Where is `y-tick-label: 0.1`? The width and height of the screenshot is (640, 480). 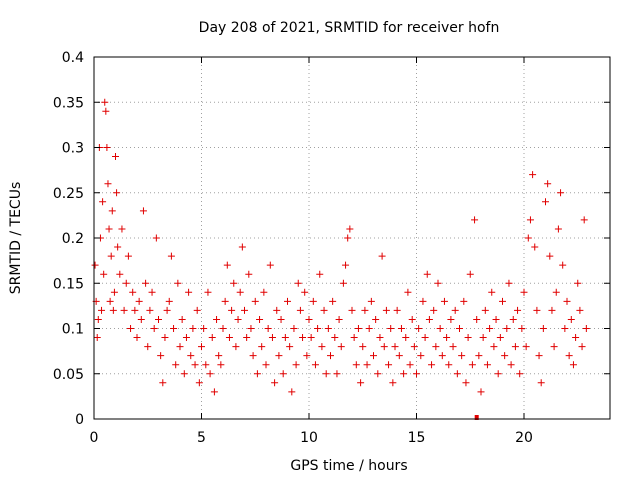 y-tick-label: 0.1 is located at coordinates (73, 330).